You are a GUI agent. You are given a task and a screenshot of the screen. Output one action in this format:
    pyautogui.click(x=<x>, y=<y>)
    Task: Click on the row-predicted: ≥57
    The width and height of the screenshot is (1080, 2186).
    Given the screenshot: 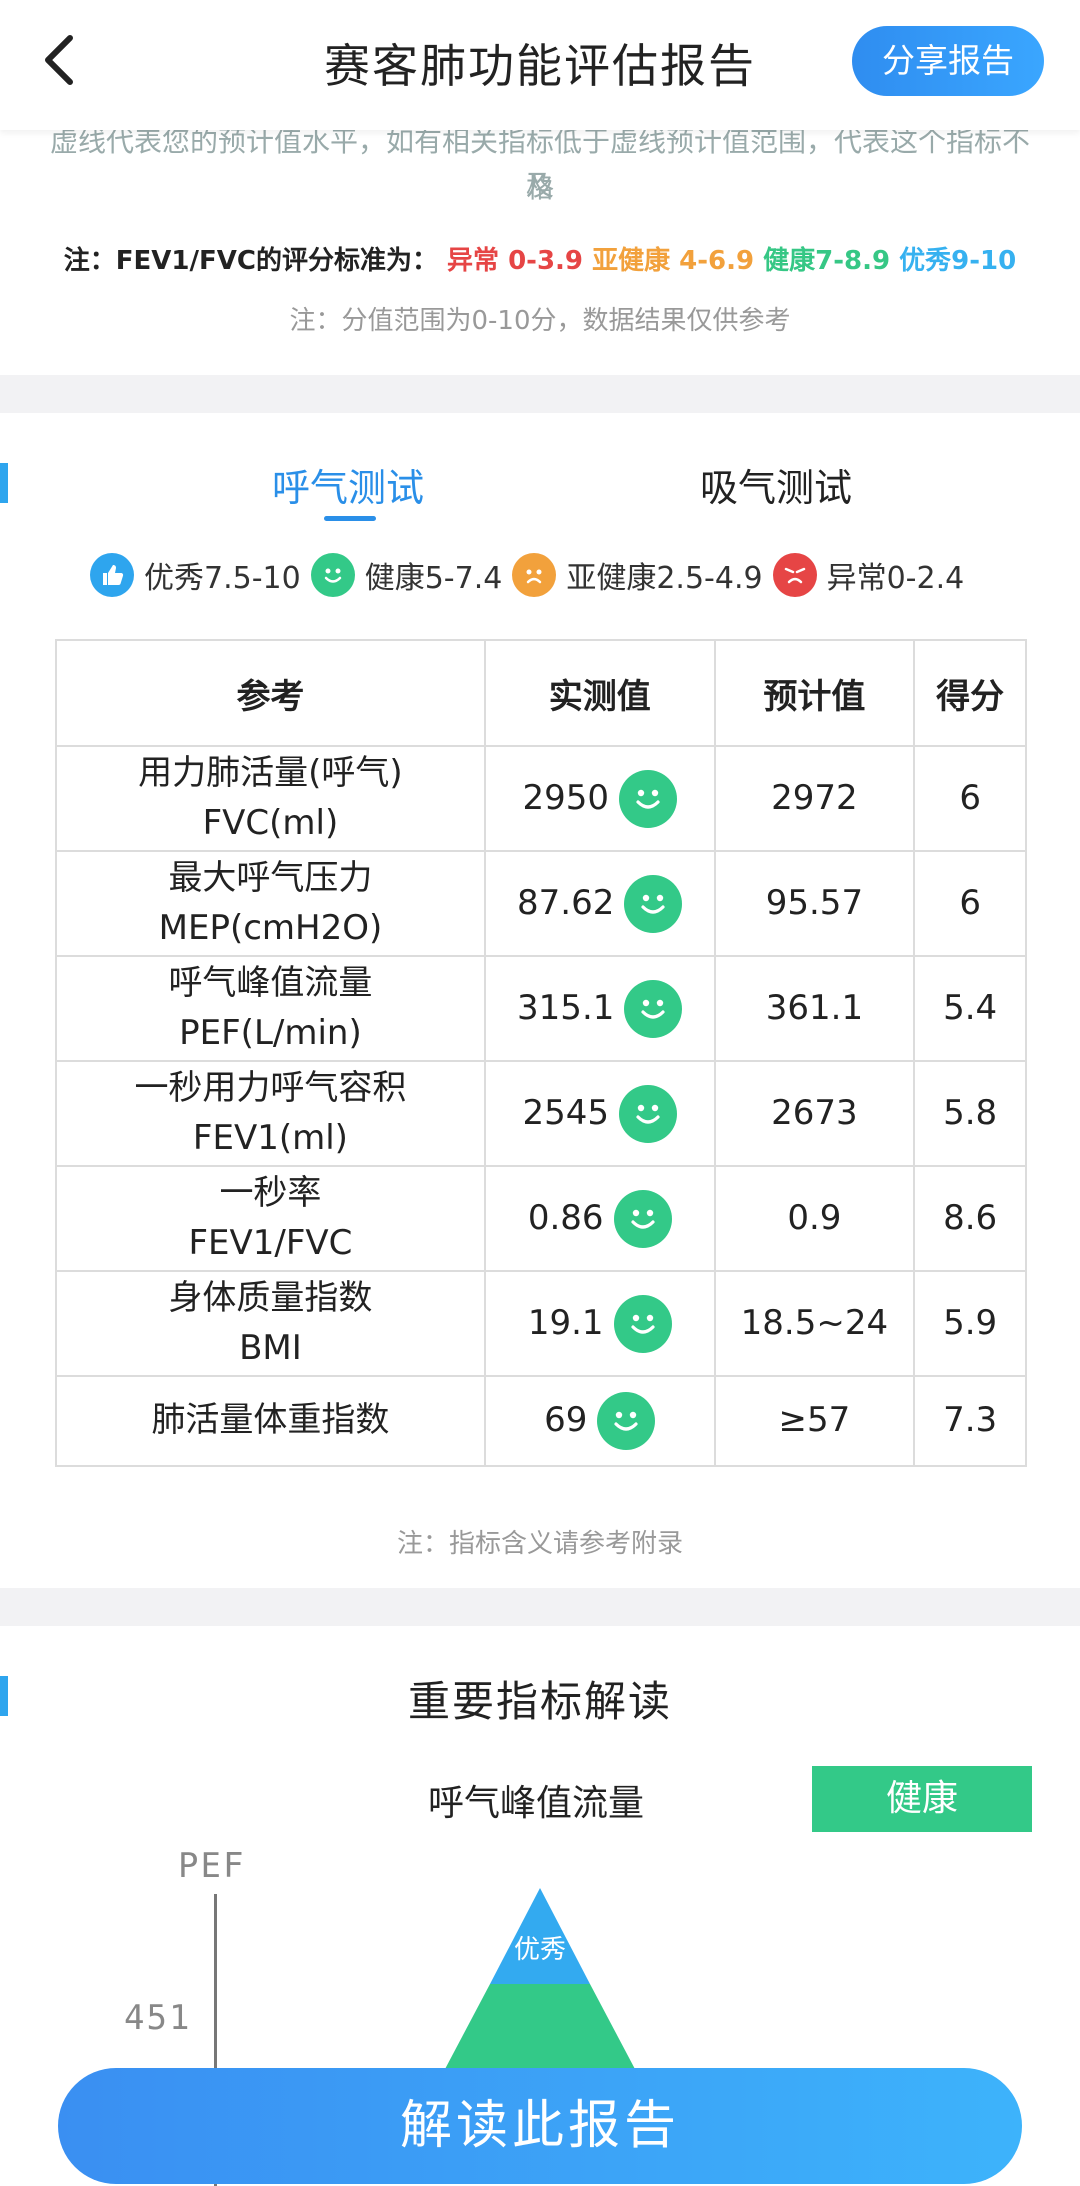 What is the action you would take?
    pyautogui.click(x=814, y=1421)
    